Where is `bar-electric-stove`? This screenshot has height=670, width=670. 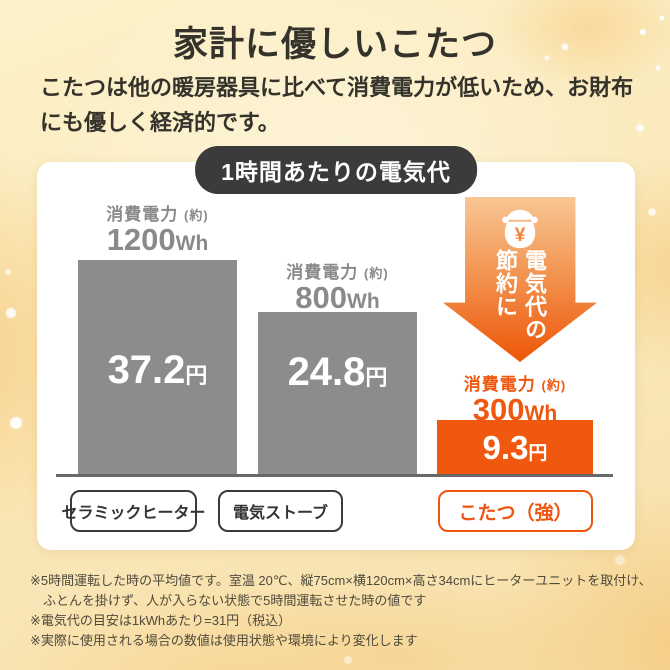
bar-electric-stove is located at coordinates (337, 393).